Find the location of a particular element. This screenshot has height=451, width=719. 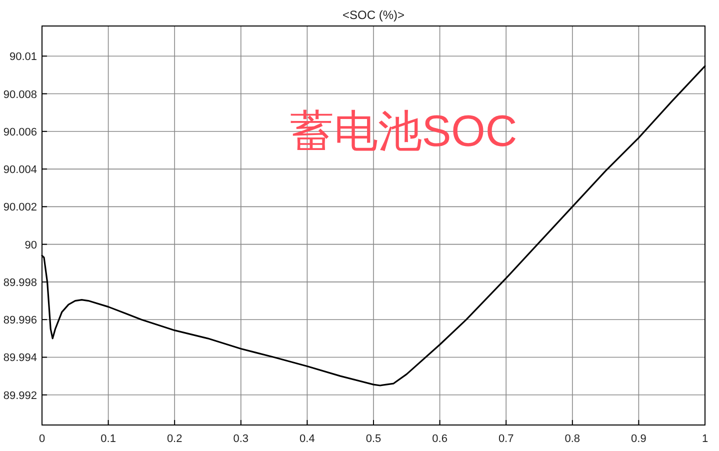

x-tick-label: 0.3 is located at coordinates (241, 439).